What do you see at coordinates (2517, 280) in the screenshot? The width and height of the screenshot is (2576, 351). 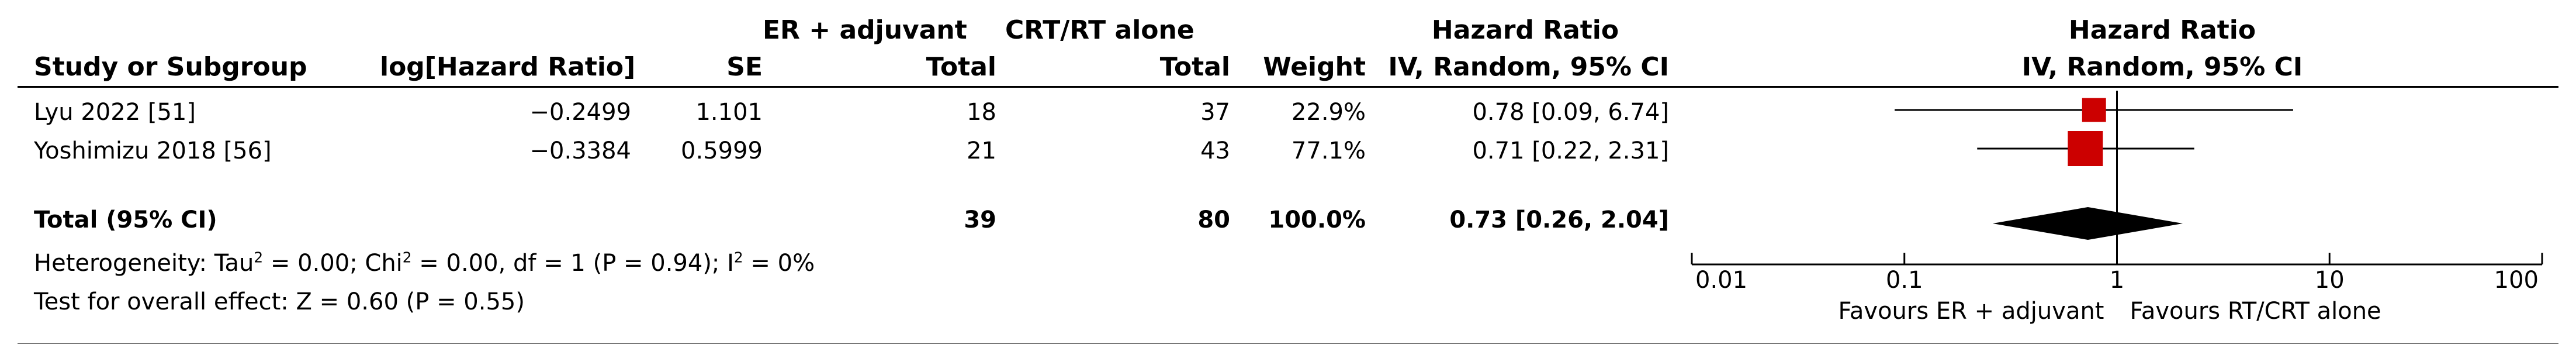 I see `x-axis-tick-label: 100` at bounding box center [2517, 280].